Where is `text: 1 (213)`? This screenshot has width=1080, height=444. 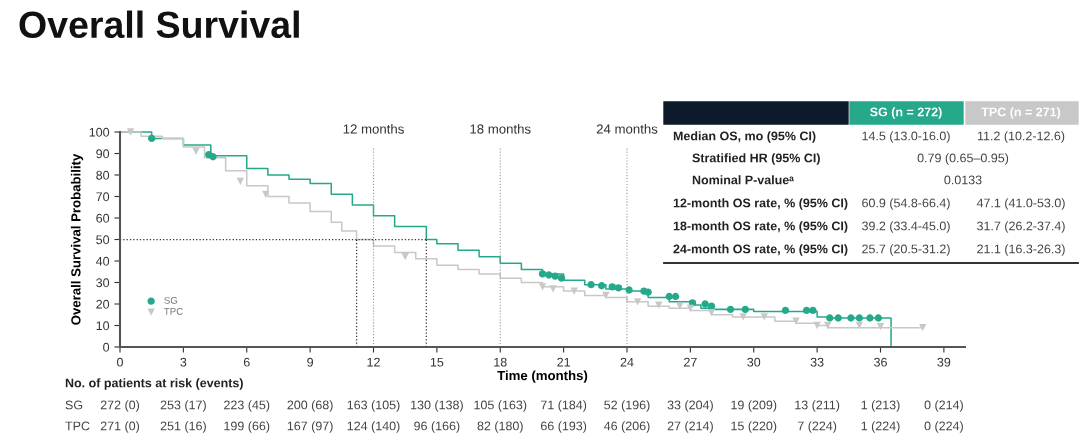 text: 1 (213) is located at coordinates (880, 406).